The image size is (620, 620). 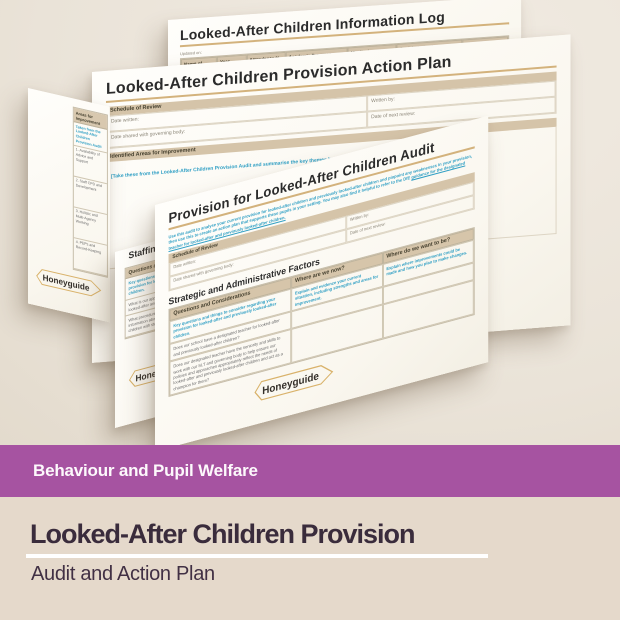 I want to click on info-log-title: Looked-After Children Information Log, so click(x=312, y=26).